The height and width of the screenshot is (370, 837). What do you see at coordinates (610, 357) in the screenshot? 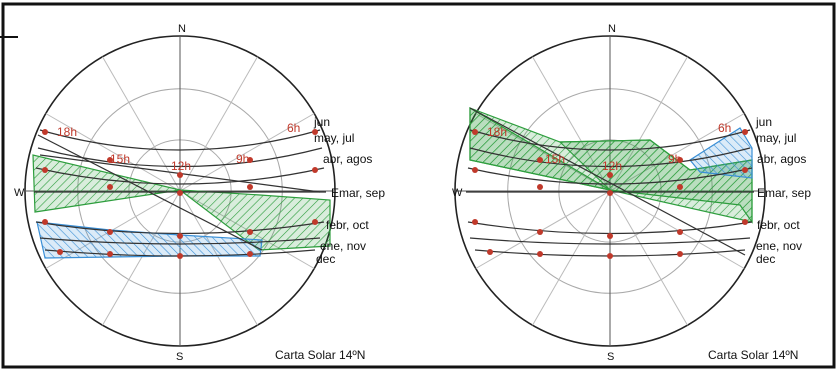
I see `compass-south-right: S` at bounding box center [610, 357].